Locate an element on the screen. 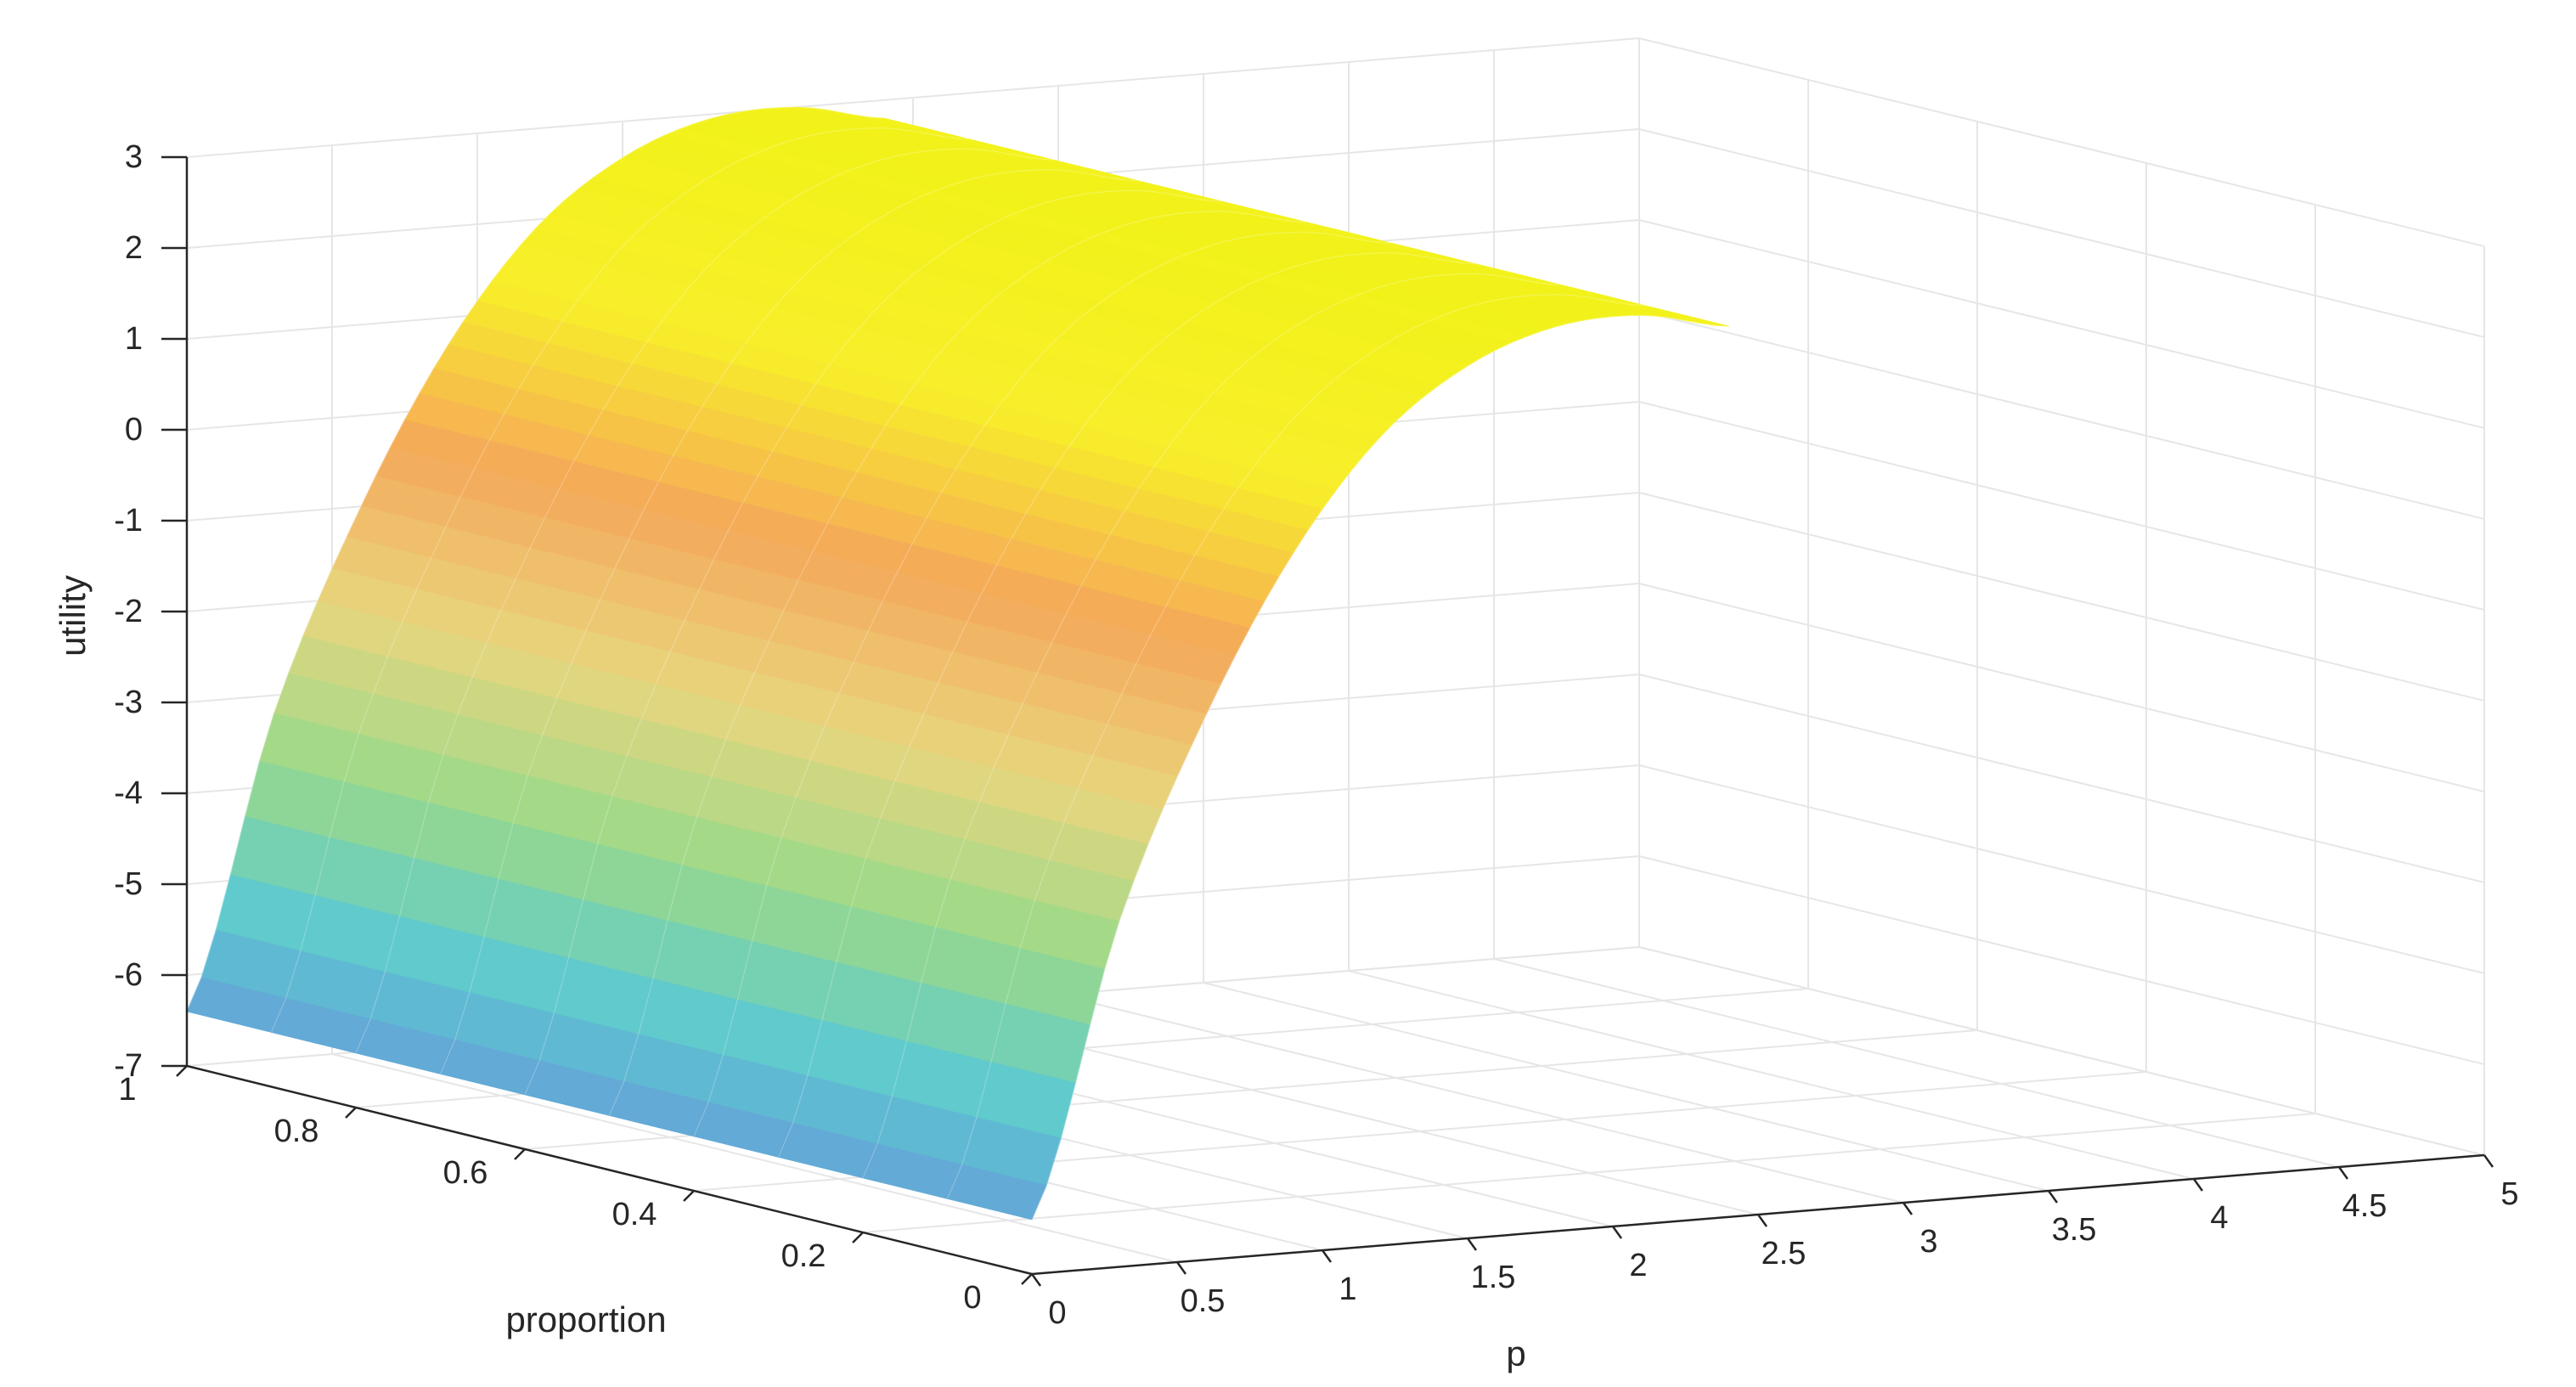  surface-patch is located at coordinates (1018, 1198).